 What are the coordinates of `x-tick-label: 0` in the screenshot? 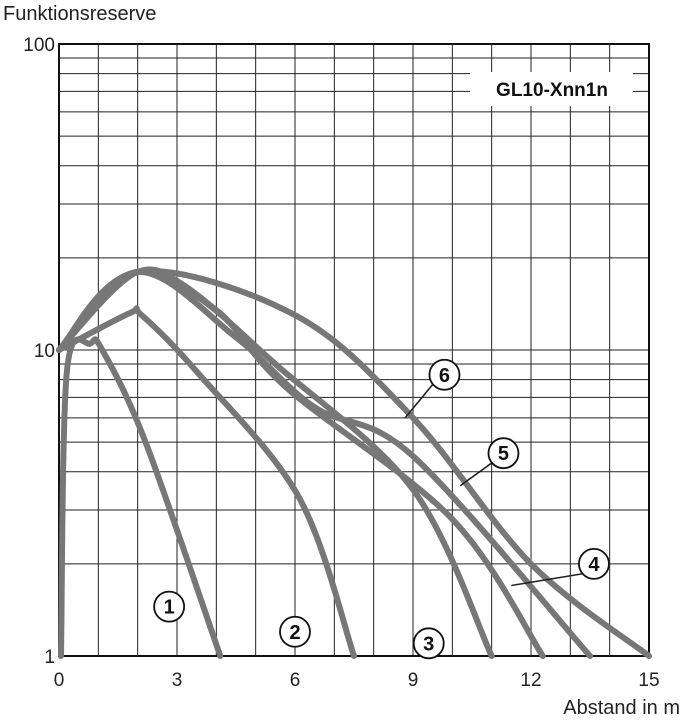 It's located at (59, 680).